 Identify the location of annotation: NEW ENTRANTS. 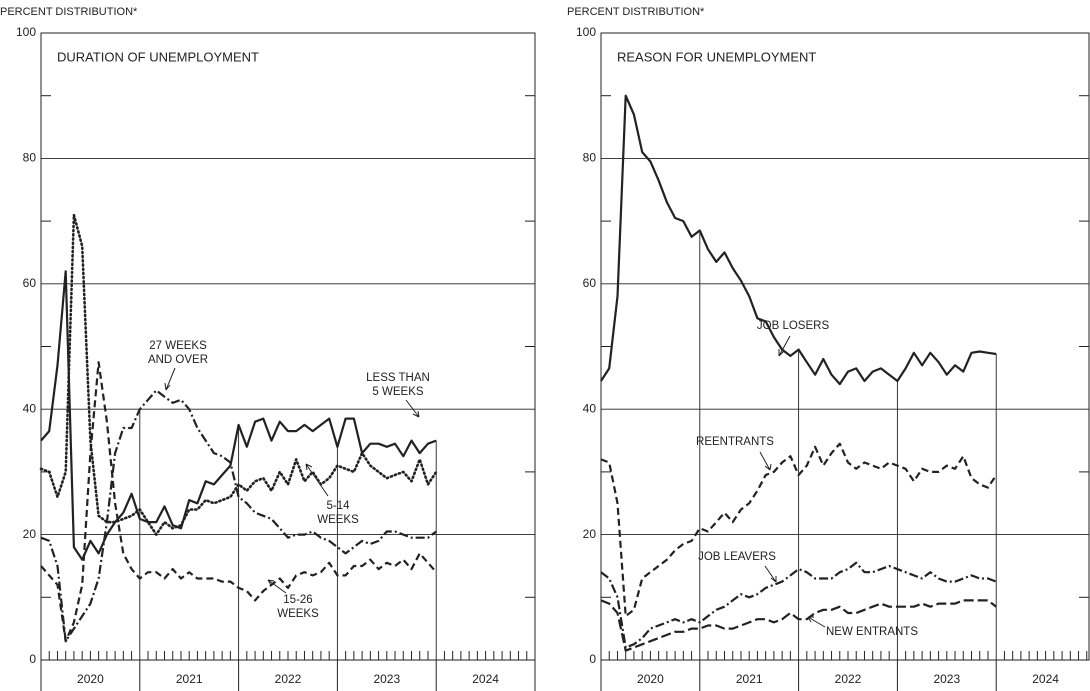
(872, 632).